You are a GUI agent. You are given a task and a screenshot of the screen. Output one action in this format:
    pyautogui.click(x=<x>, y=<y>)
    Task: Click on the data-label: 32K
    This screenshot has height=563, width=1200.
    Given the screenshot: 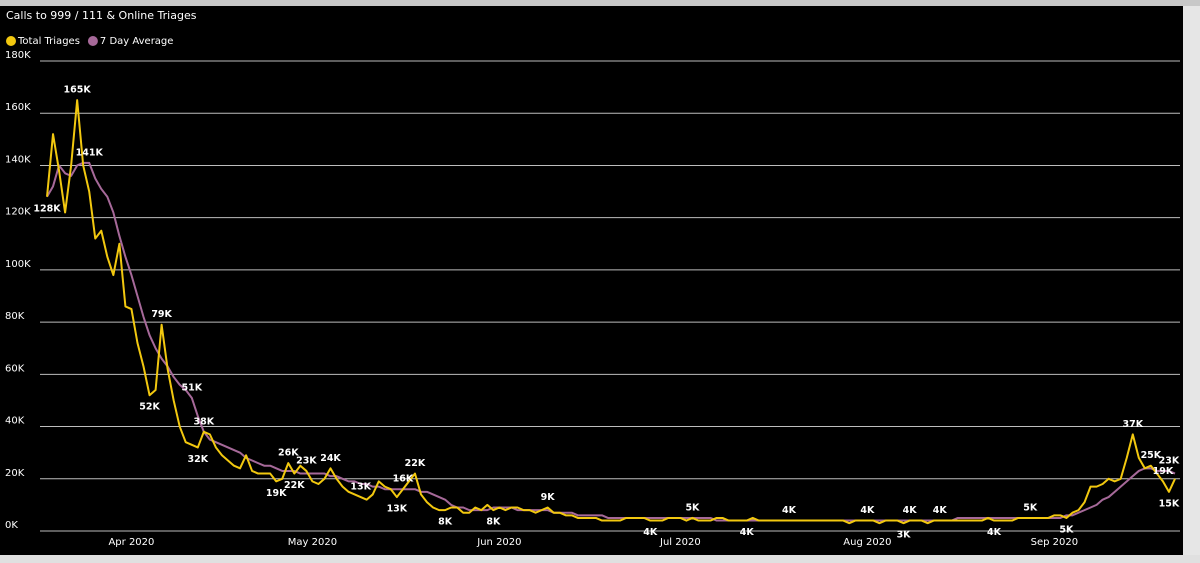 What is the action you would take?
    pyautogui.click(x=198, y=459)
    